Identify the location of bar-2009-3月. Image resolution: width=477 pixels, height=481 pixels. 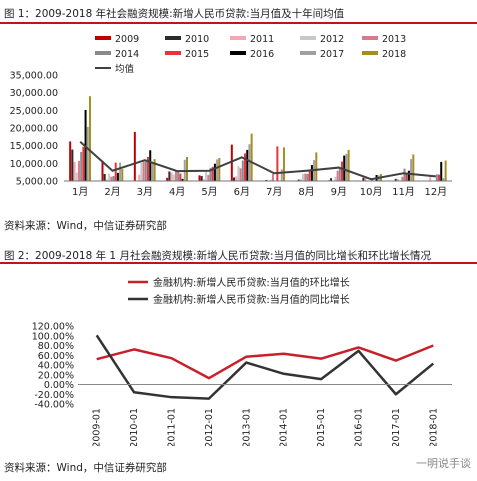
(134, 156).